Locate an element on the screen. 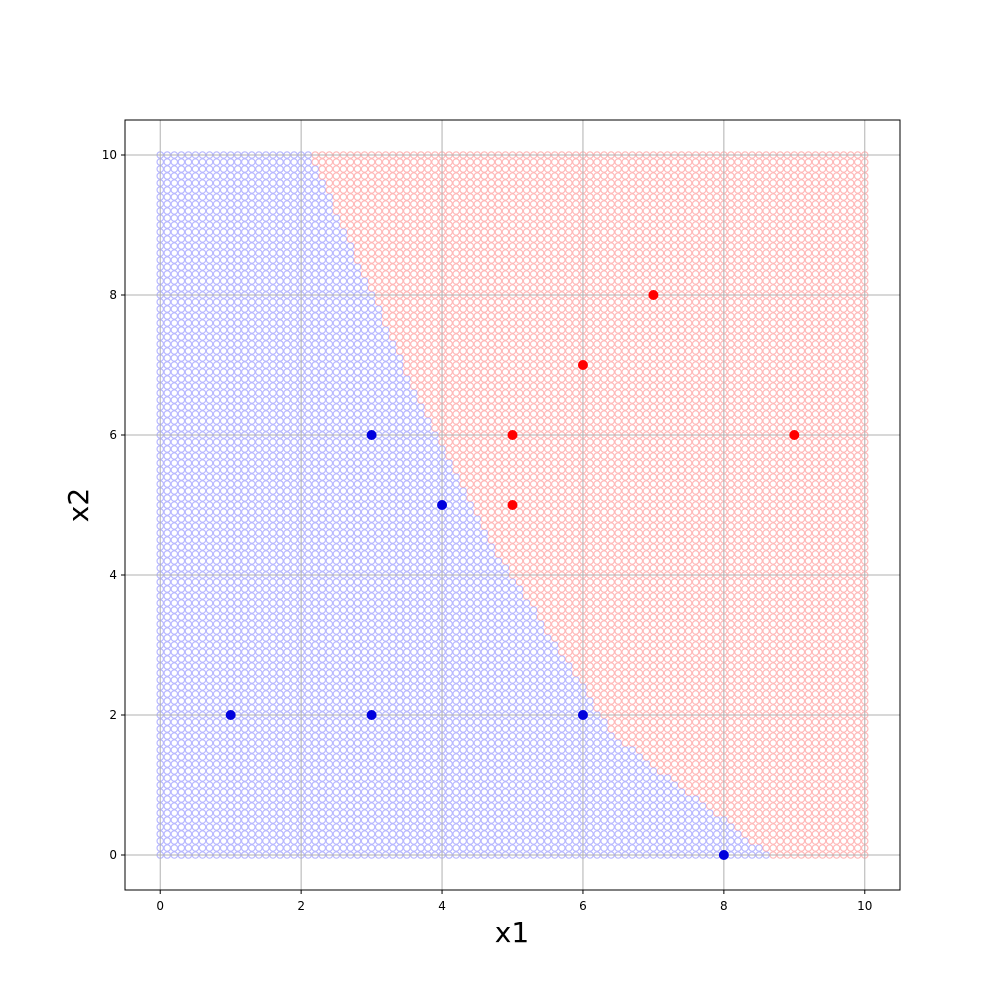 The height and width of the screenshot is (1000, 1000). y-tick-label: 4 is located at coordinates (113, 575).